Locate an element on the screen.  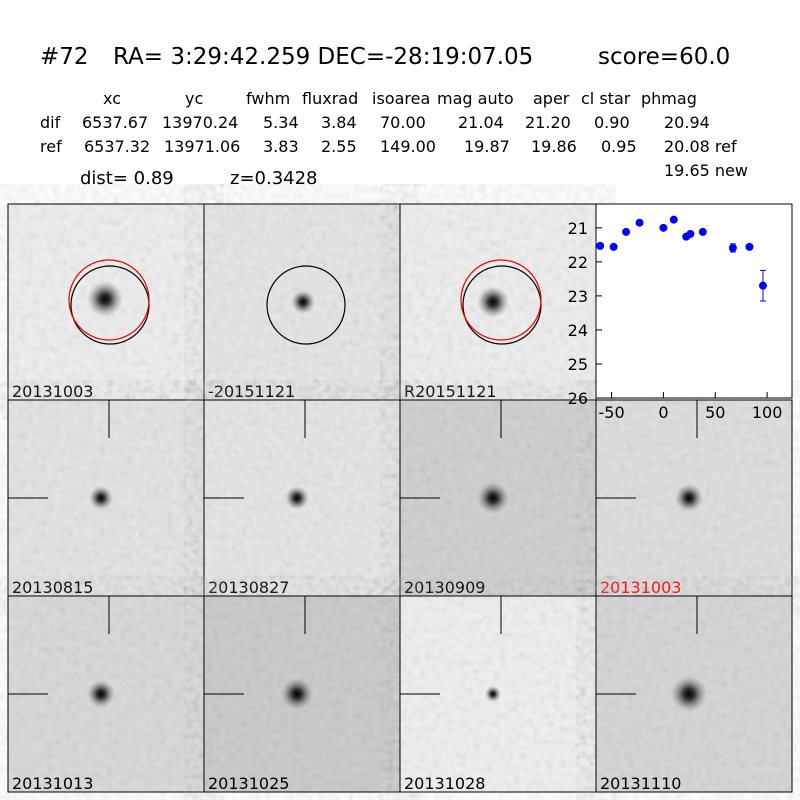
table-cell: 3.83 is located at coordinates (281, 146).